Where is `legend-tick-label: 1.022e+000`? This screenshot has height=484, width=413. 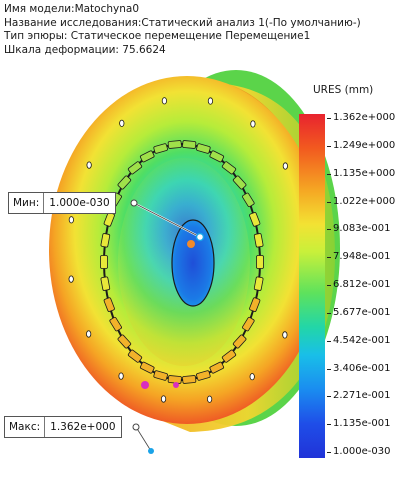
legend-tick-label: 1.022e+000 is located at coordinates (364, 201).